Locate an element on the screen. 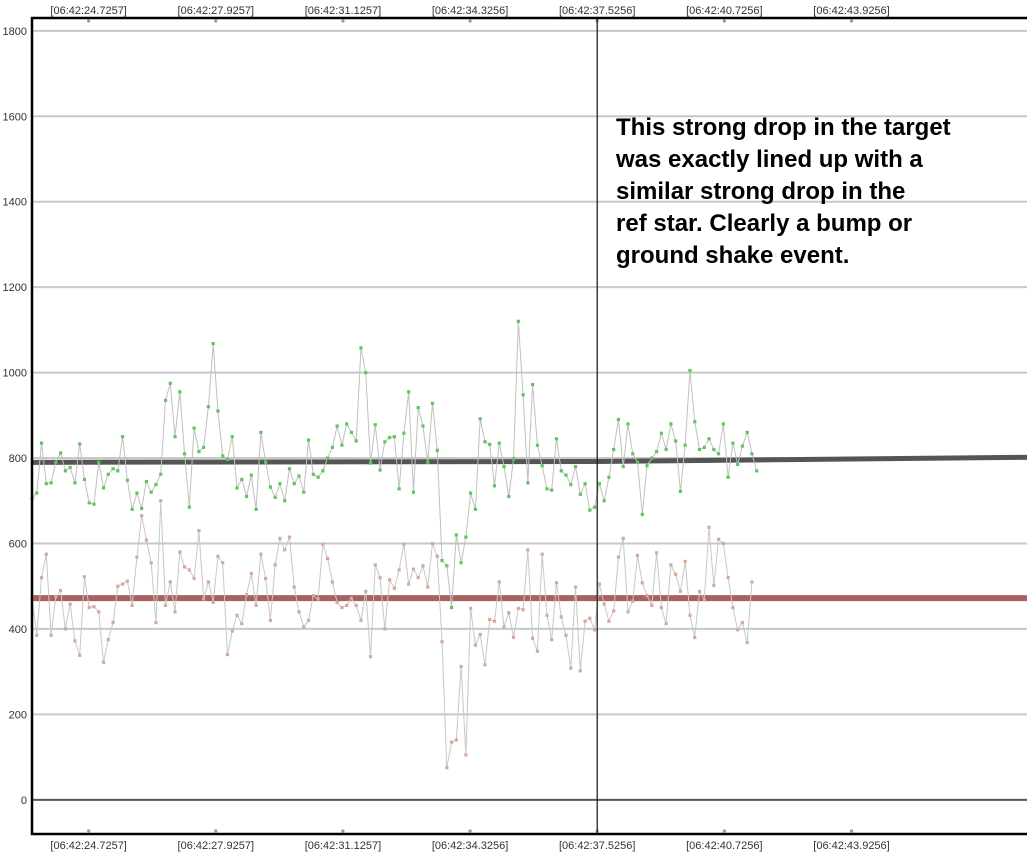 This screenshot has height=864, width=1027. y-tick-label: 600 is located at coordinates (18, 544).